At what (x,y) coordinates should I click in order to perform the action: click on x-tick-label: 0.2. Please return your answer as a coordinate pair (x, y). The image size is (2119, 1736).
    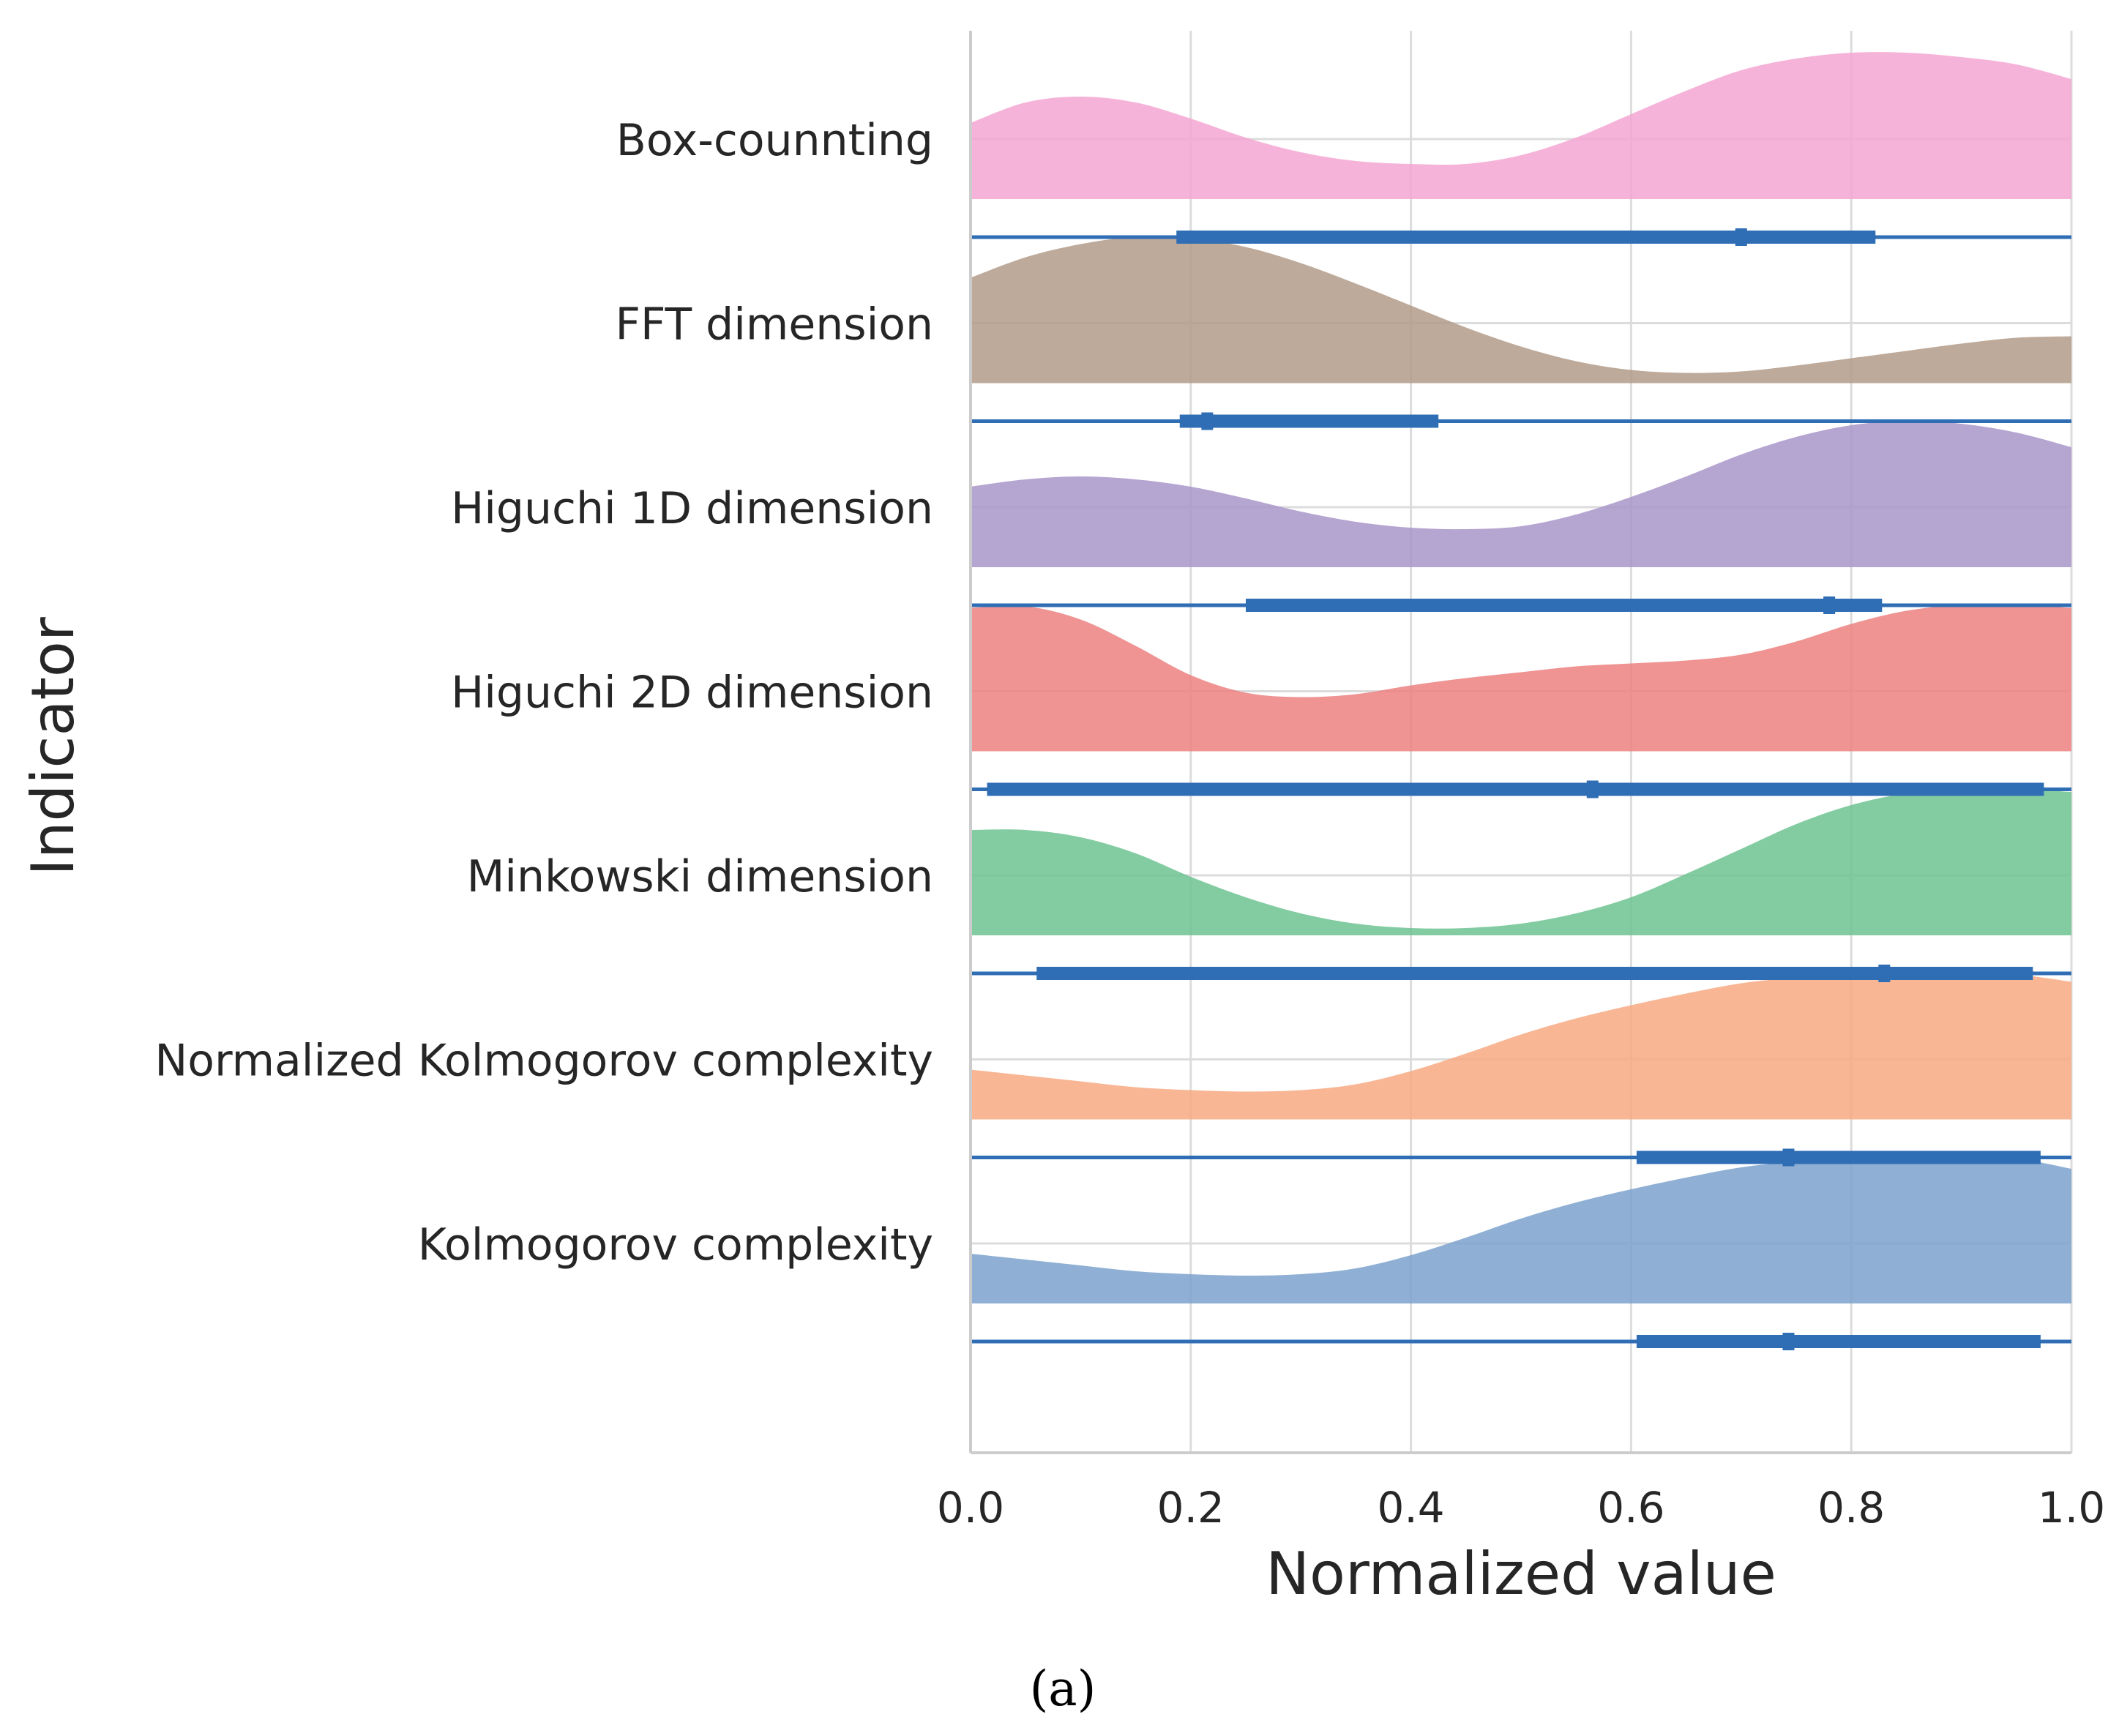
    Looking at the image, I should click on (1191, 1508).